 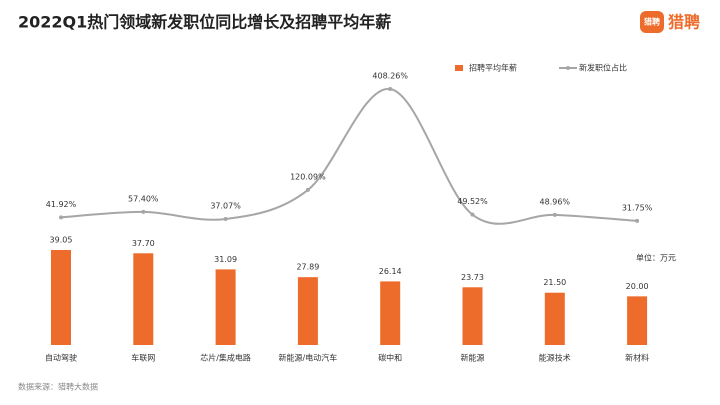 What do you see at coordinates (656, 258) in the screenshot?
I see `unit-note: 单位：万元` at bounding box center [656, 258].